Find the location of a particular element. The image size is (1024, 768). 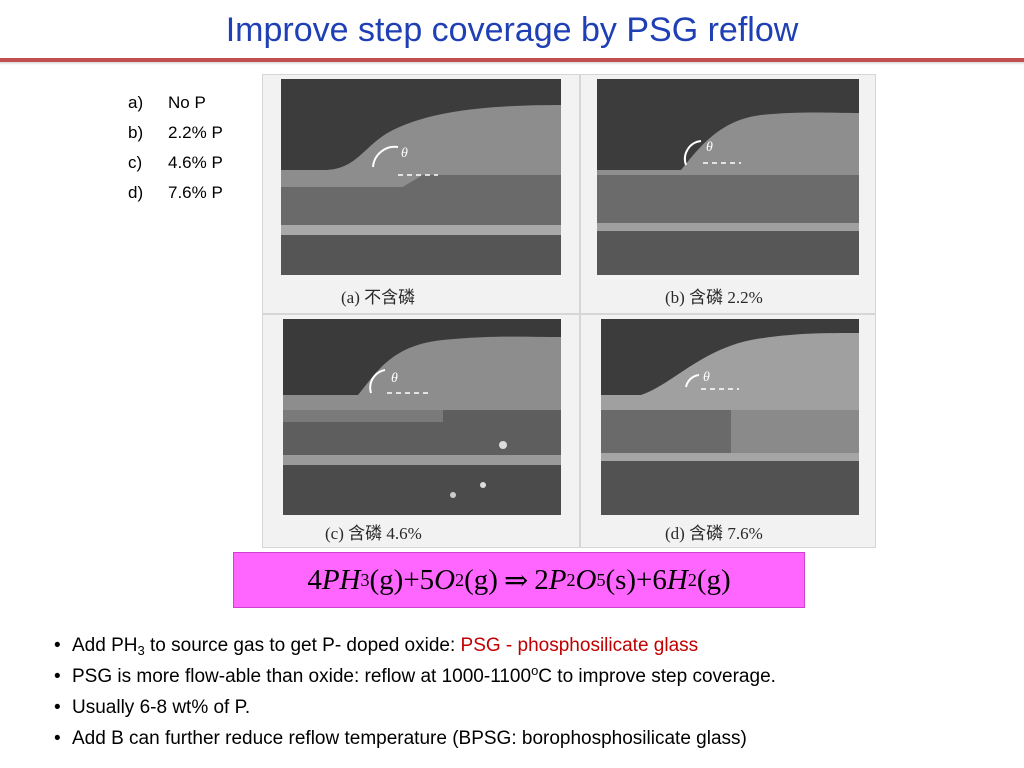

legend-marker: c) is located at coordinates (135, 162).